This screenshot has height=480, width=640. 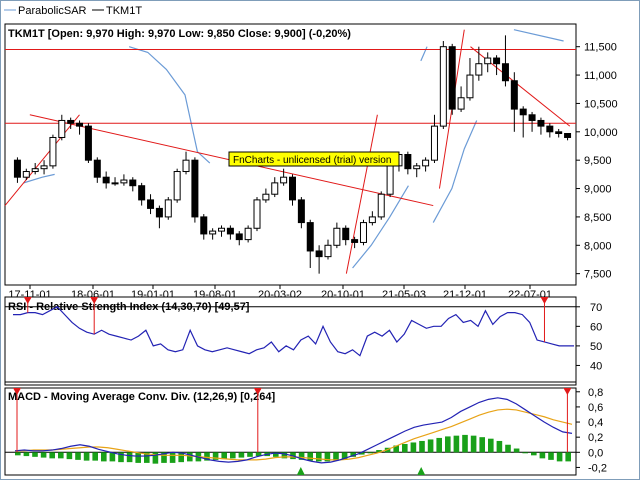 I want to click on macd-y-tick-label: 0,2, so click(x=595, y=438).